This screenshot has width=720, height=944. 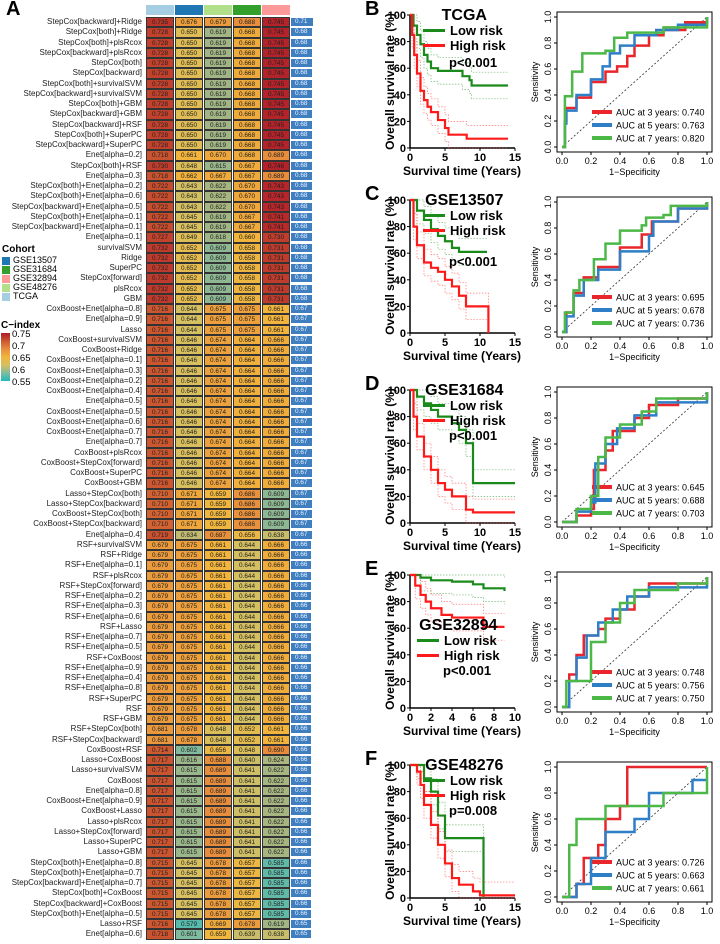 What do you see at coordinates (480, 908) in the screenshot?
I see `km-x-tick-label: 10` at bounding box center [480, 908].